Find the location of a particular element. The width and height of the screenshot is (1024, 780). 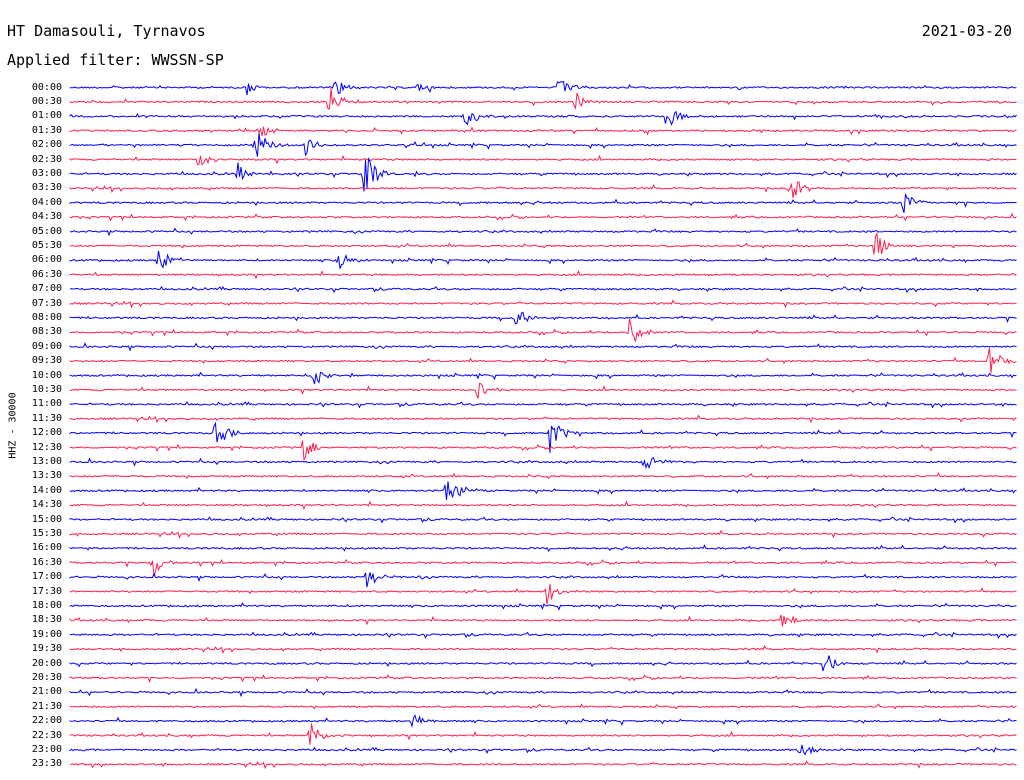

y-tick-label: 16:00 is located at coordinates (46, 548).